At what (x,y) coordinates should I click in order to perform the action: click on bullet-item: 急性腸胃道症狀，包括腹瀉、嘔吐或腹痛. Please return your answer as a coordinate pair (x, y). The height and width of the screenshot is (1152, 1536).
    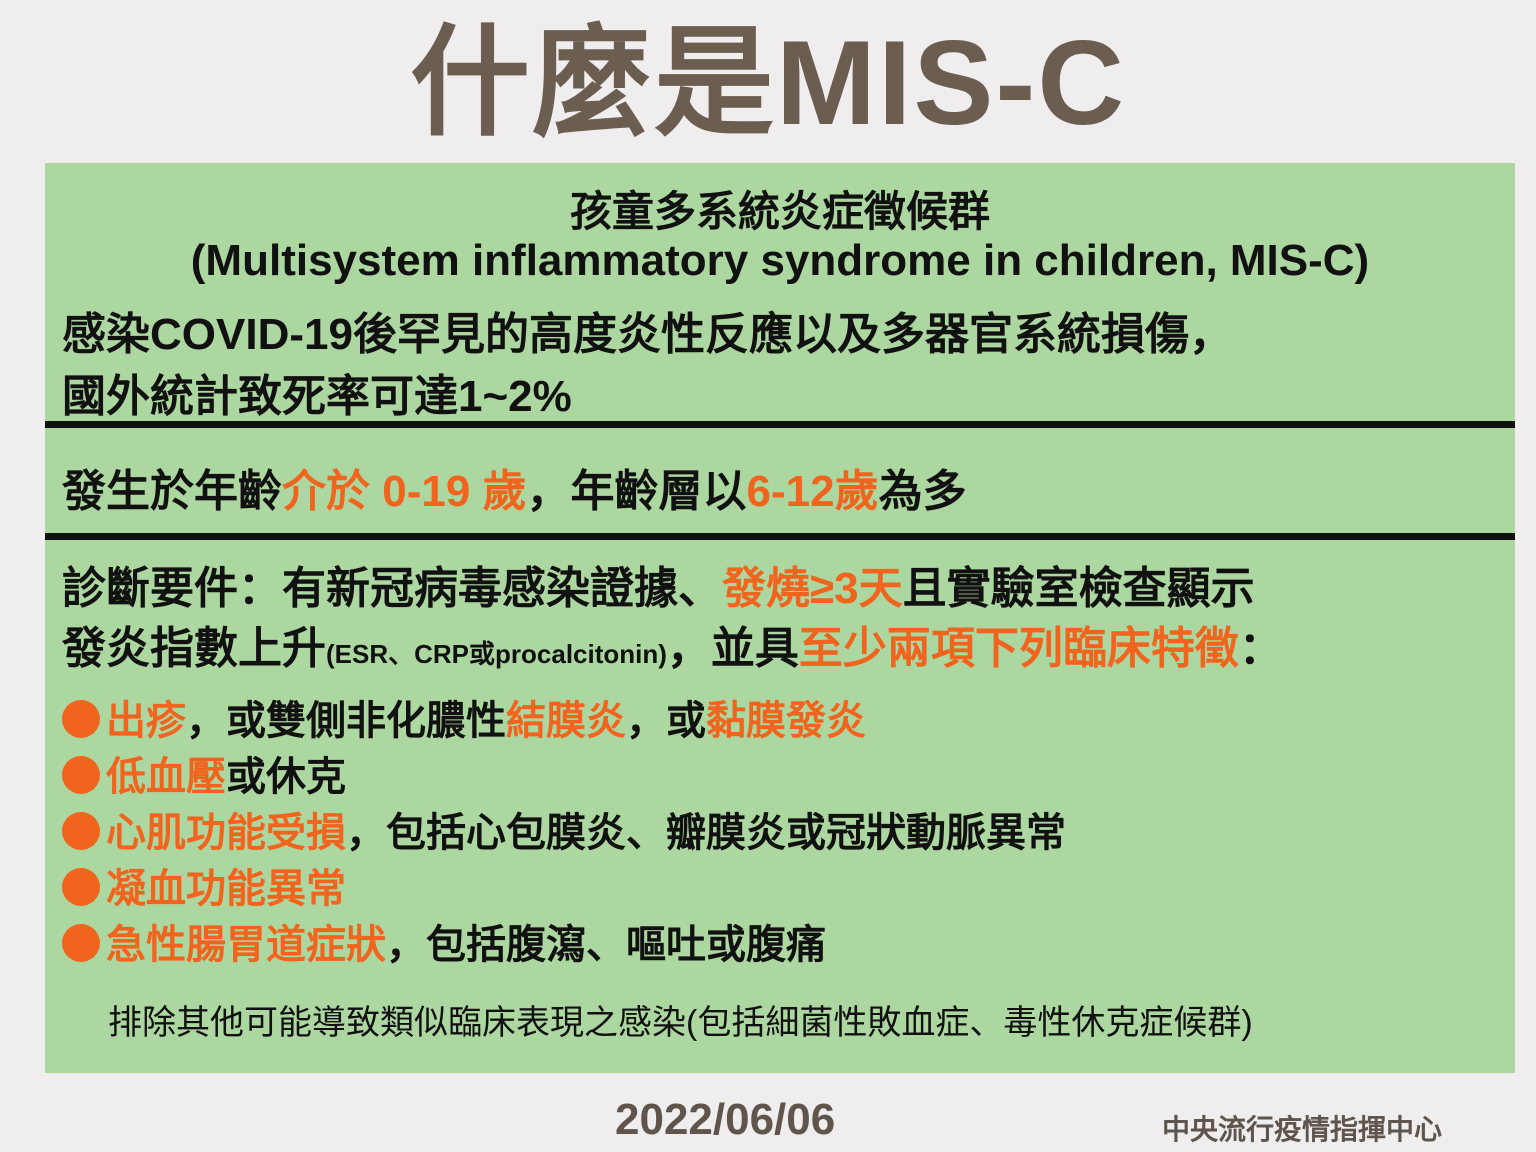
    Looking at the image, I should click on (444, 941).